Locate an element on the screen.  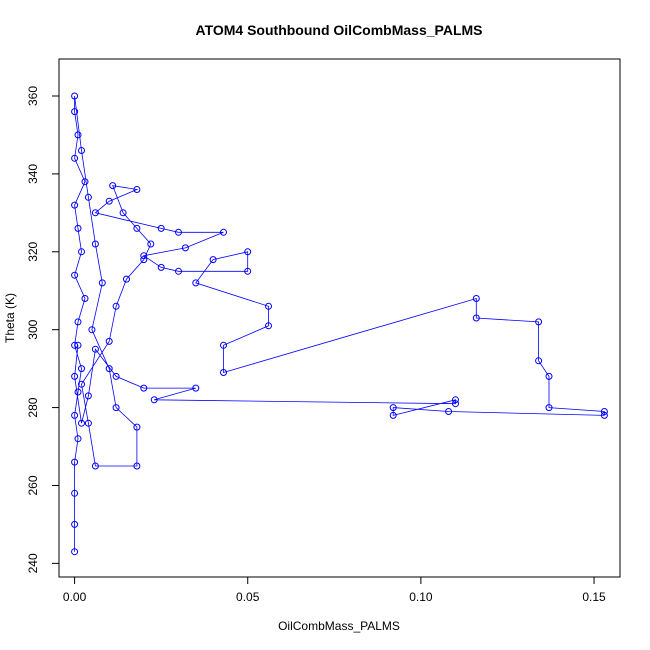
y-tick-label: 300 is located at coordinates (33, 329).